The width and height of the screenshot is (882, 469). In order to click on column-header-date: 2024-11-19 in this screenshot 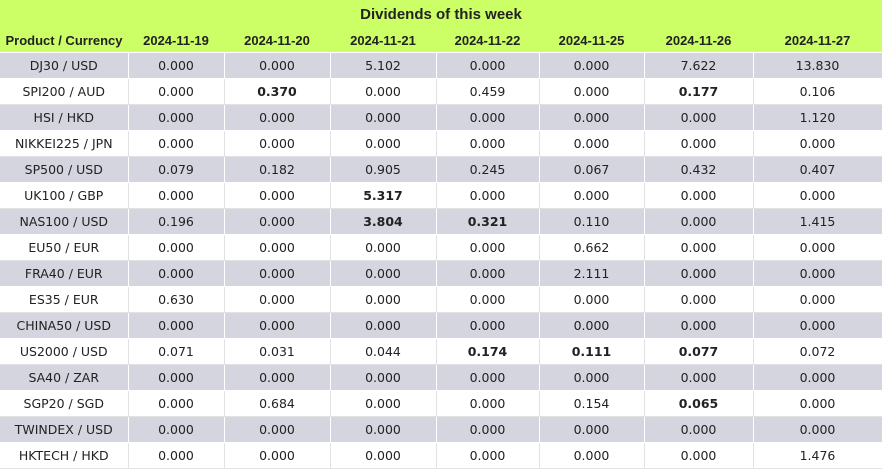, I will do `click(176, 40)`.